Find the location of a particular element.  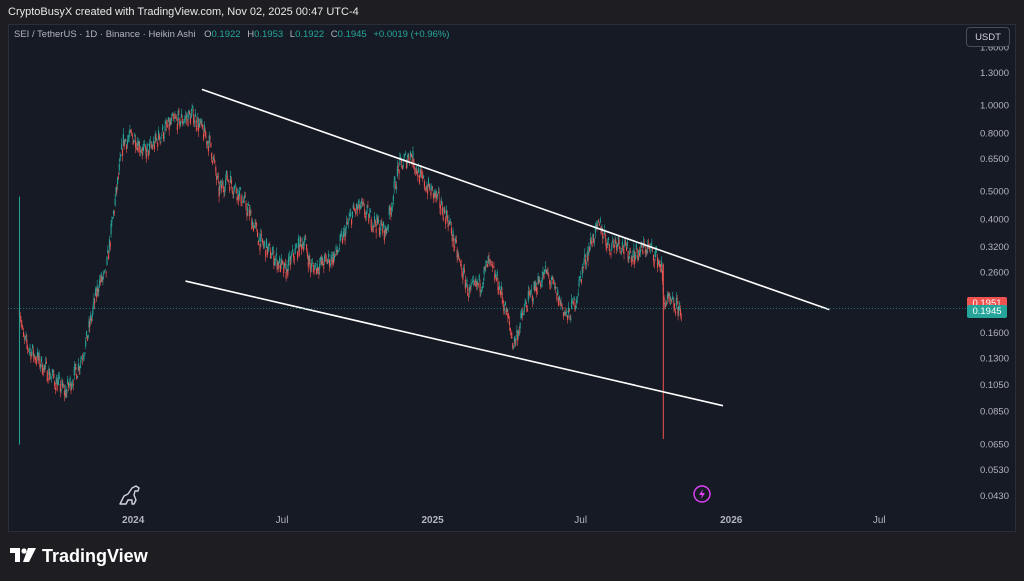

tradingview-brand: TradingView is located at coordinates (79, 556).